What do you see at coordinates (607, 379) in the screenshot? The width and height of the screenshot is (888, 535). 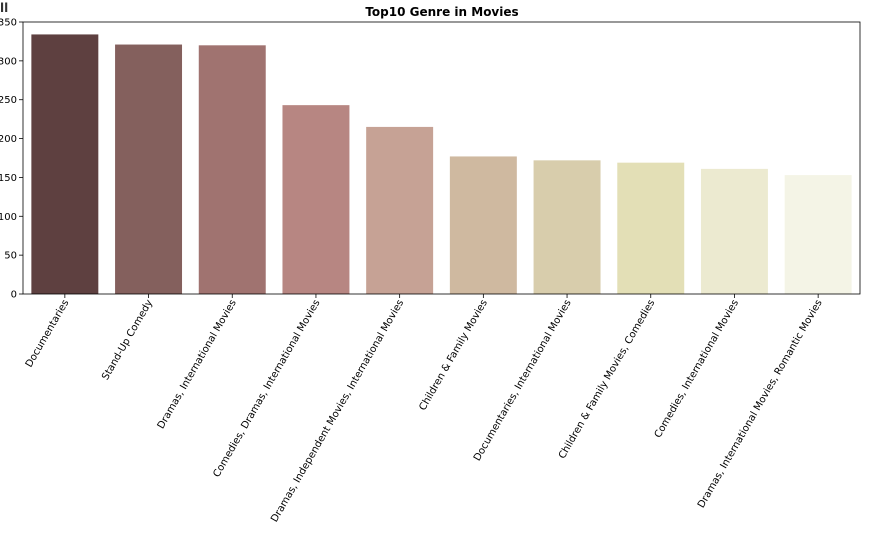 I see `x-tick-label: Children & Family Movies, Comedies` at bounding box center [607, 379].